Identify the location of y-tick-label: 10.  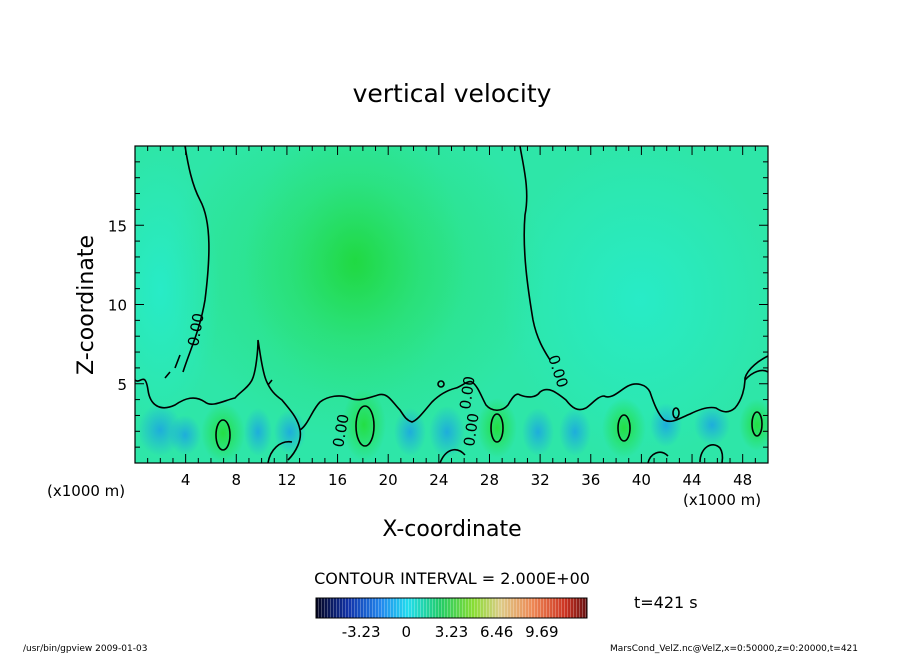
(117, 306).